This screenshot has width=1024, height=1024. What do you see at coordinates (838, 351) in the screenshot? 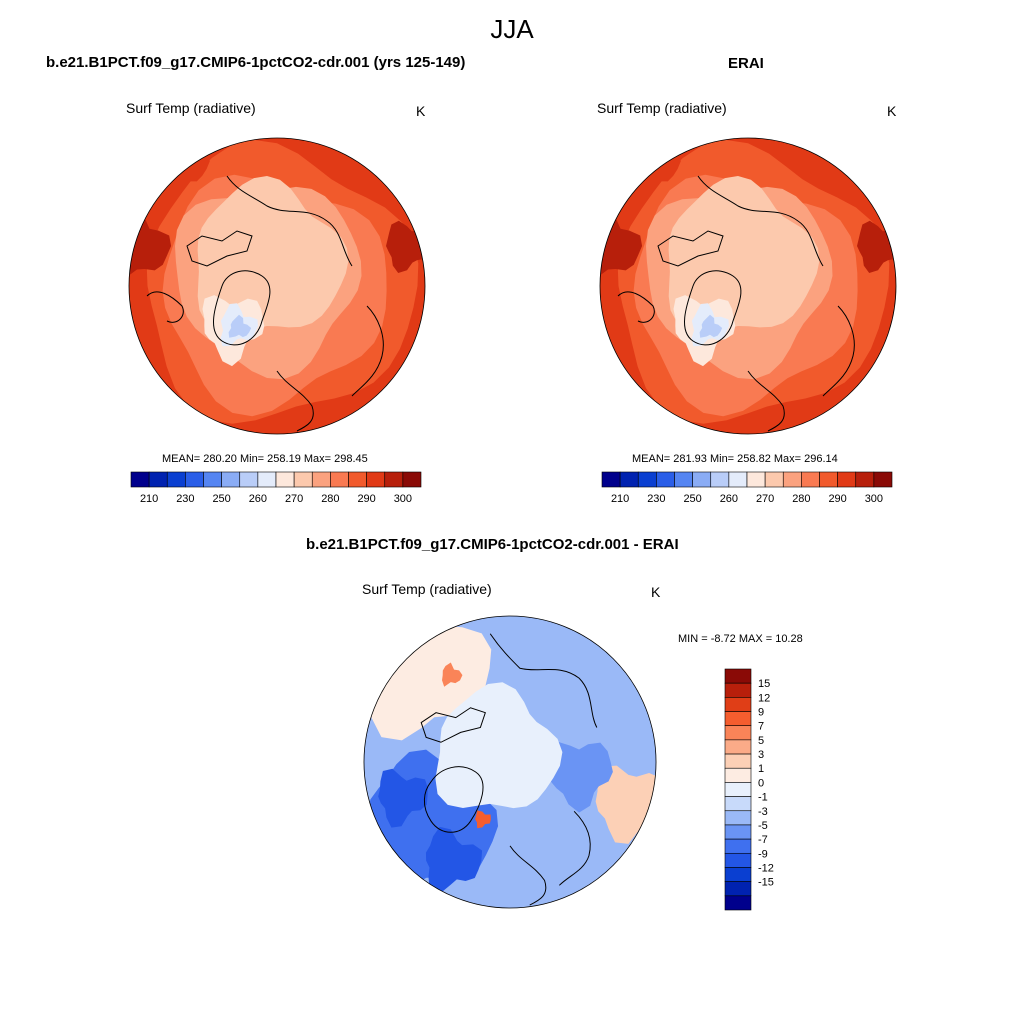
I see `obs-coast-siberia` at bounding box center [838, 351].